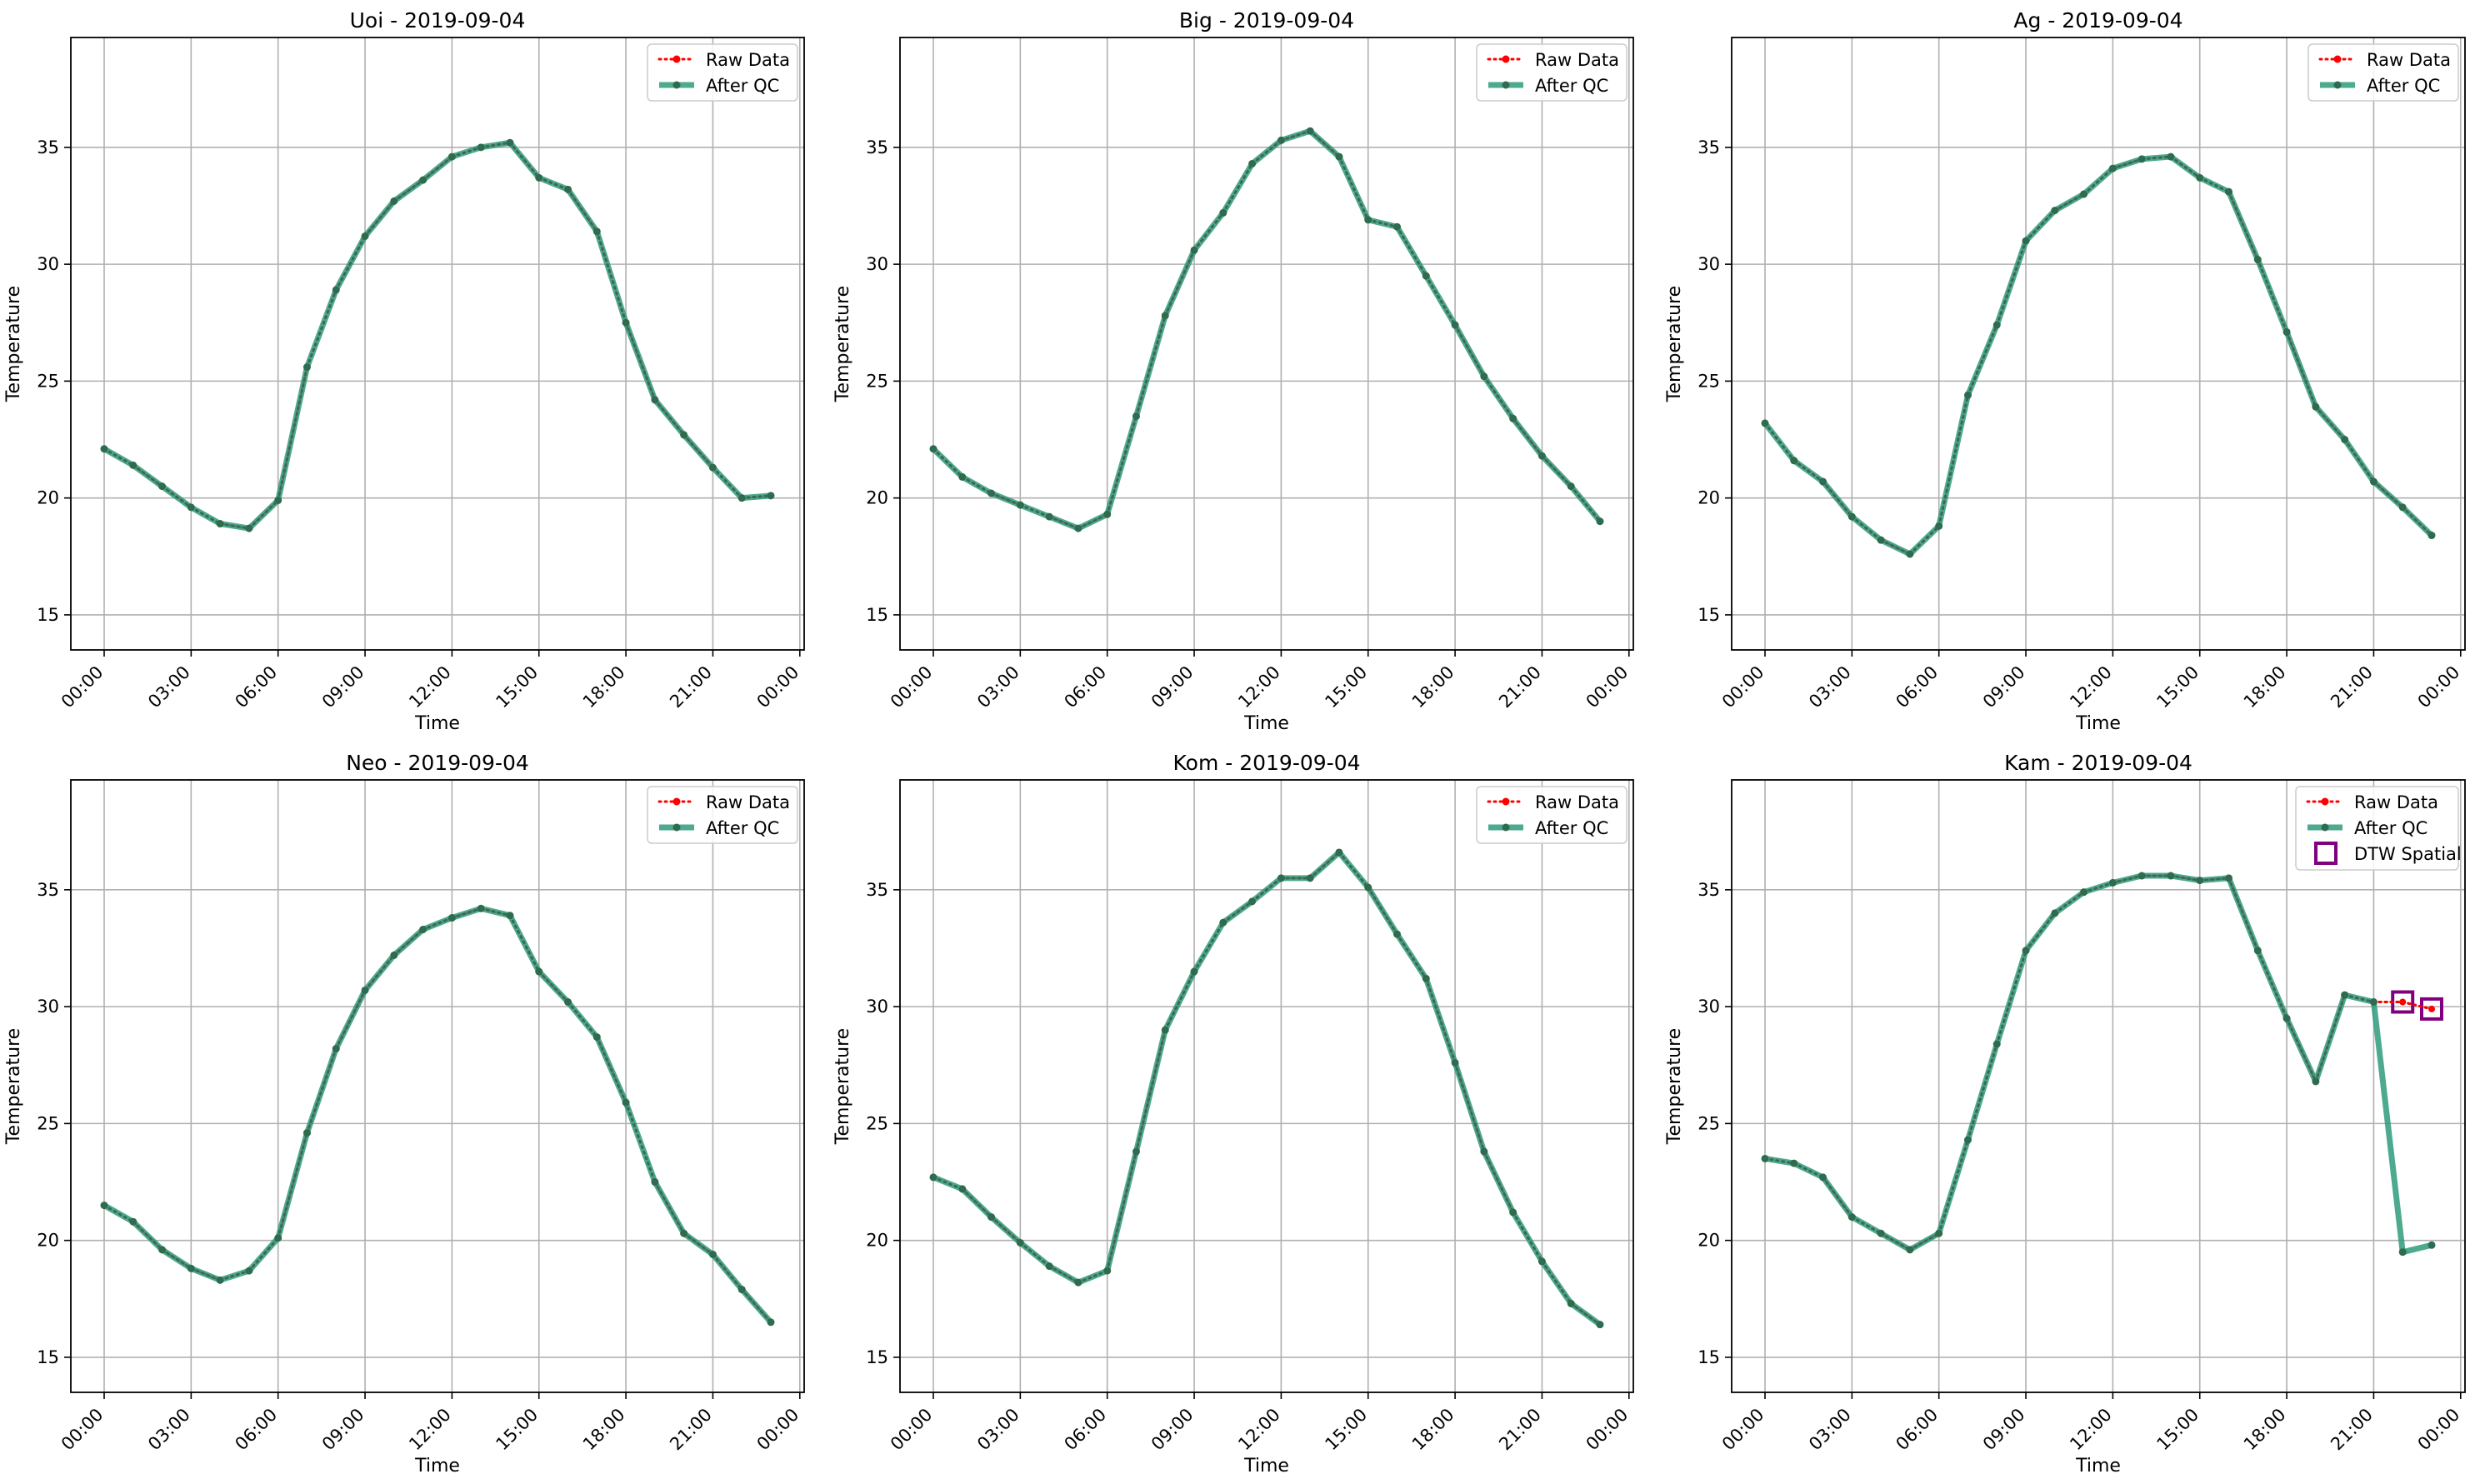 The width and height of the screenshot is (2485, 1484). Describe the element at coordinates (1571, 828) in the screenshot. I see `legend-label: After QC` at that location.